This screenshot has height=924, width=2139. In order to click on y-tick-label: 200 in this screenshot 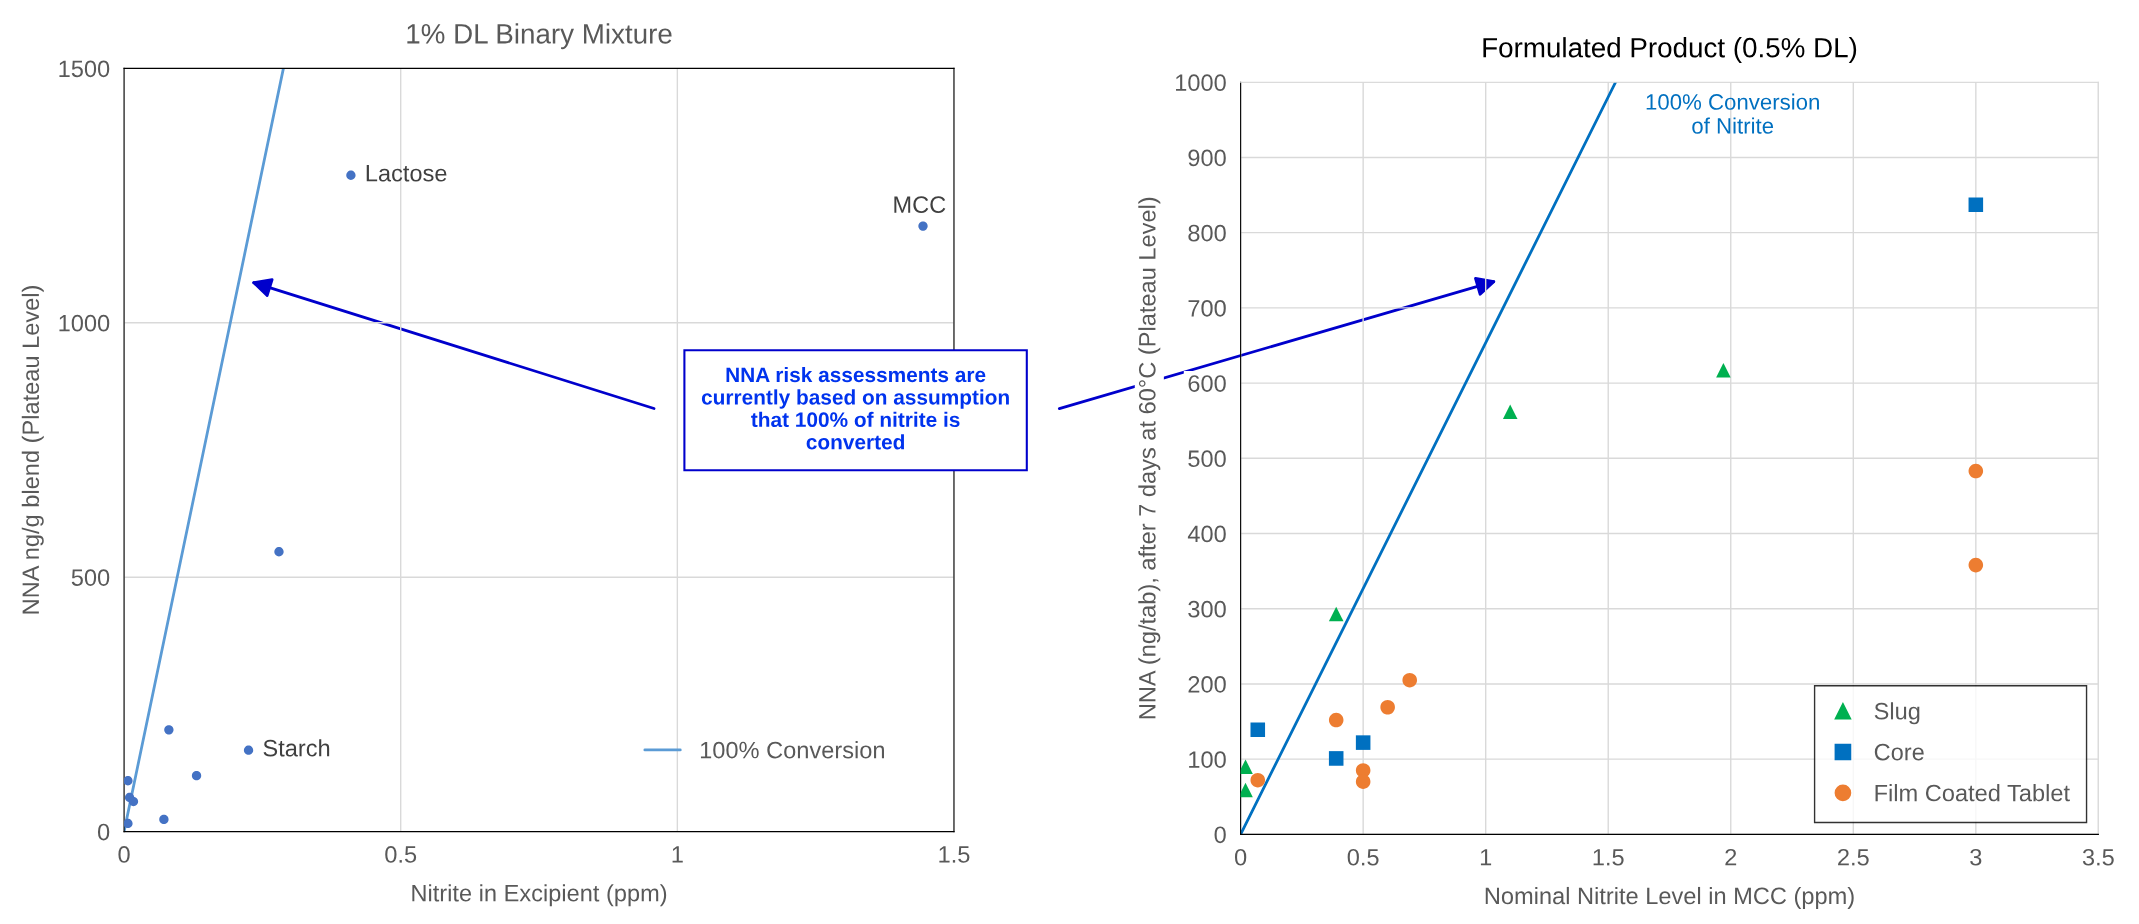, I will do `click(1207, 684)`.